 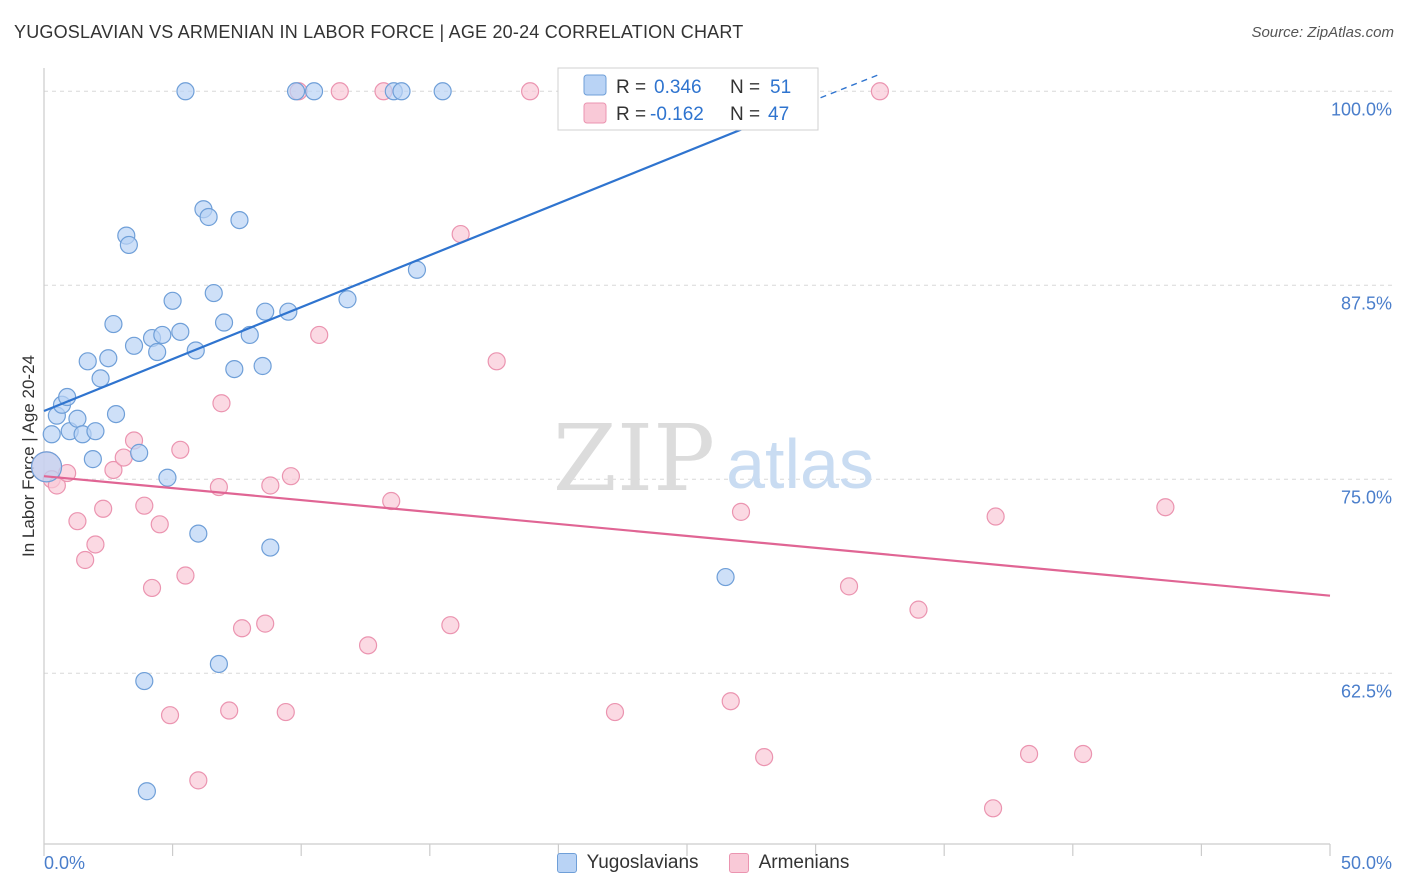 I want to click on watermark: ZIP atlas, so click(x=713, y=458).